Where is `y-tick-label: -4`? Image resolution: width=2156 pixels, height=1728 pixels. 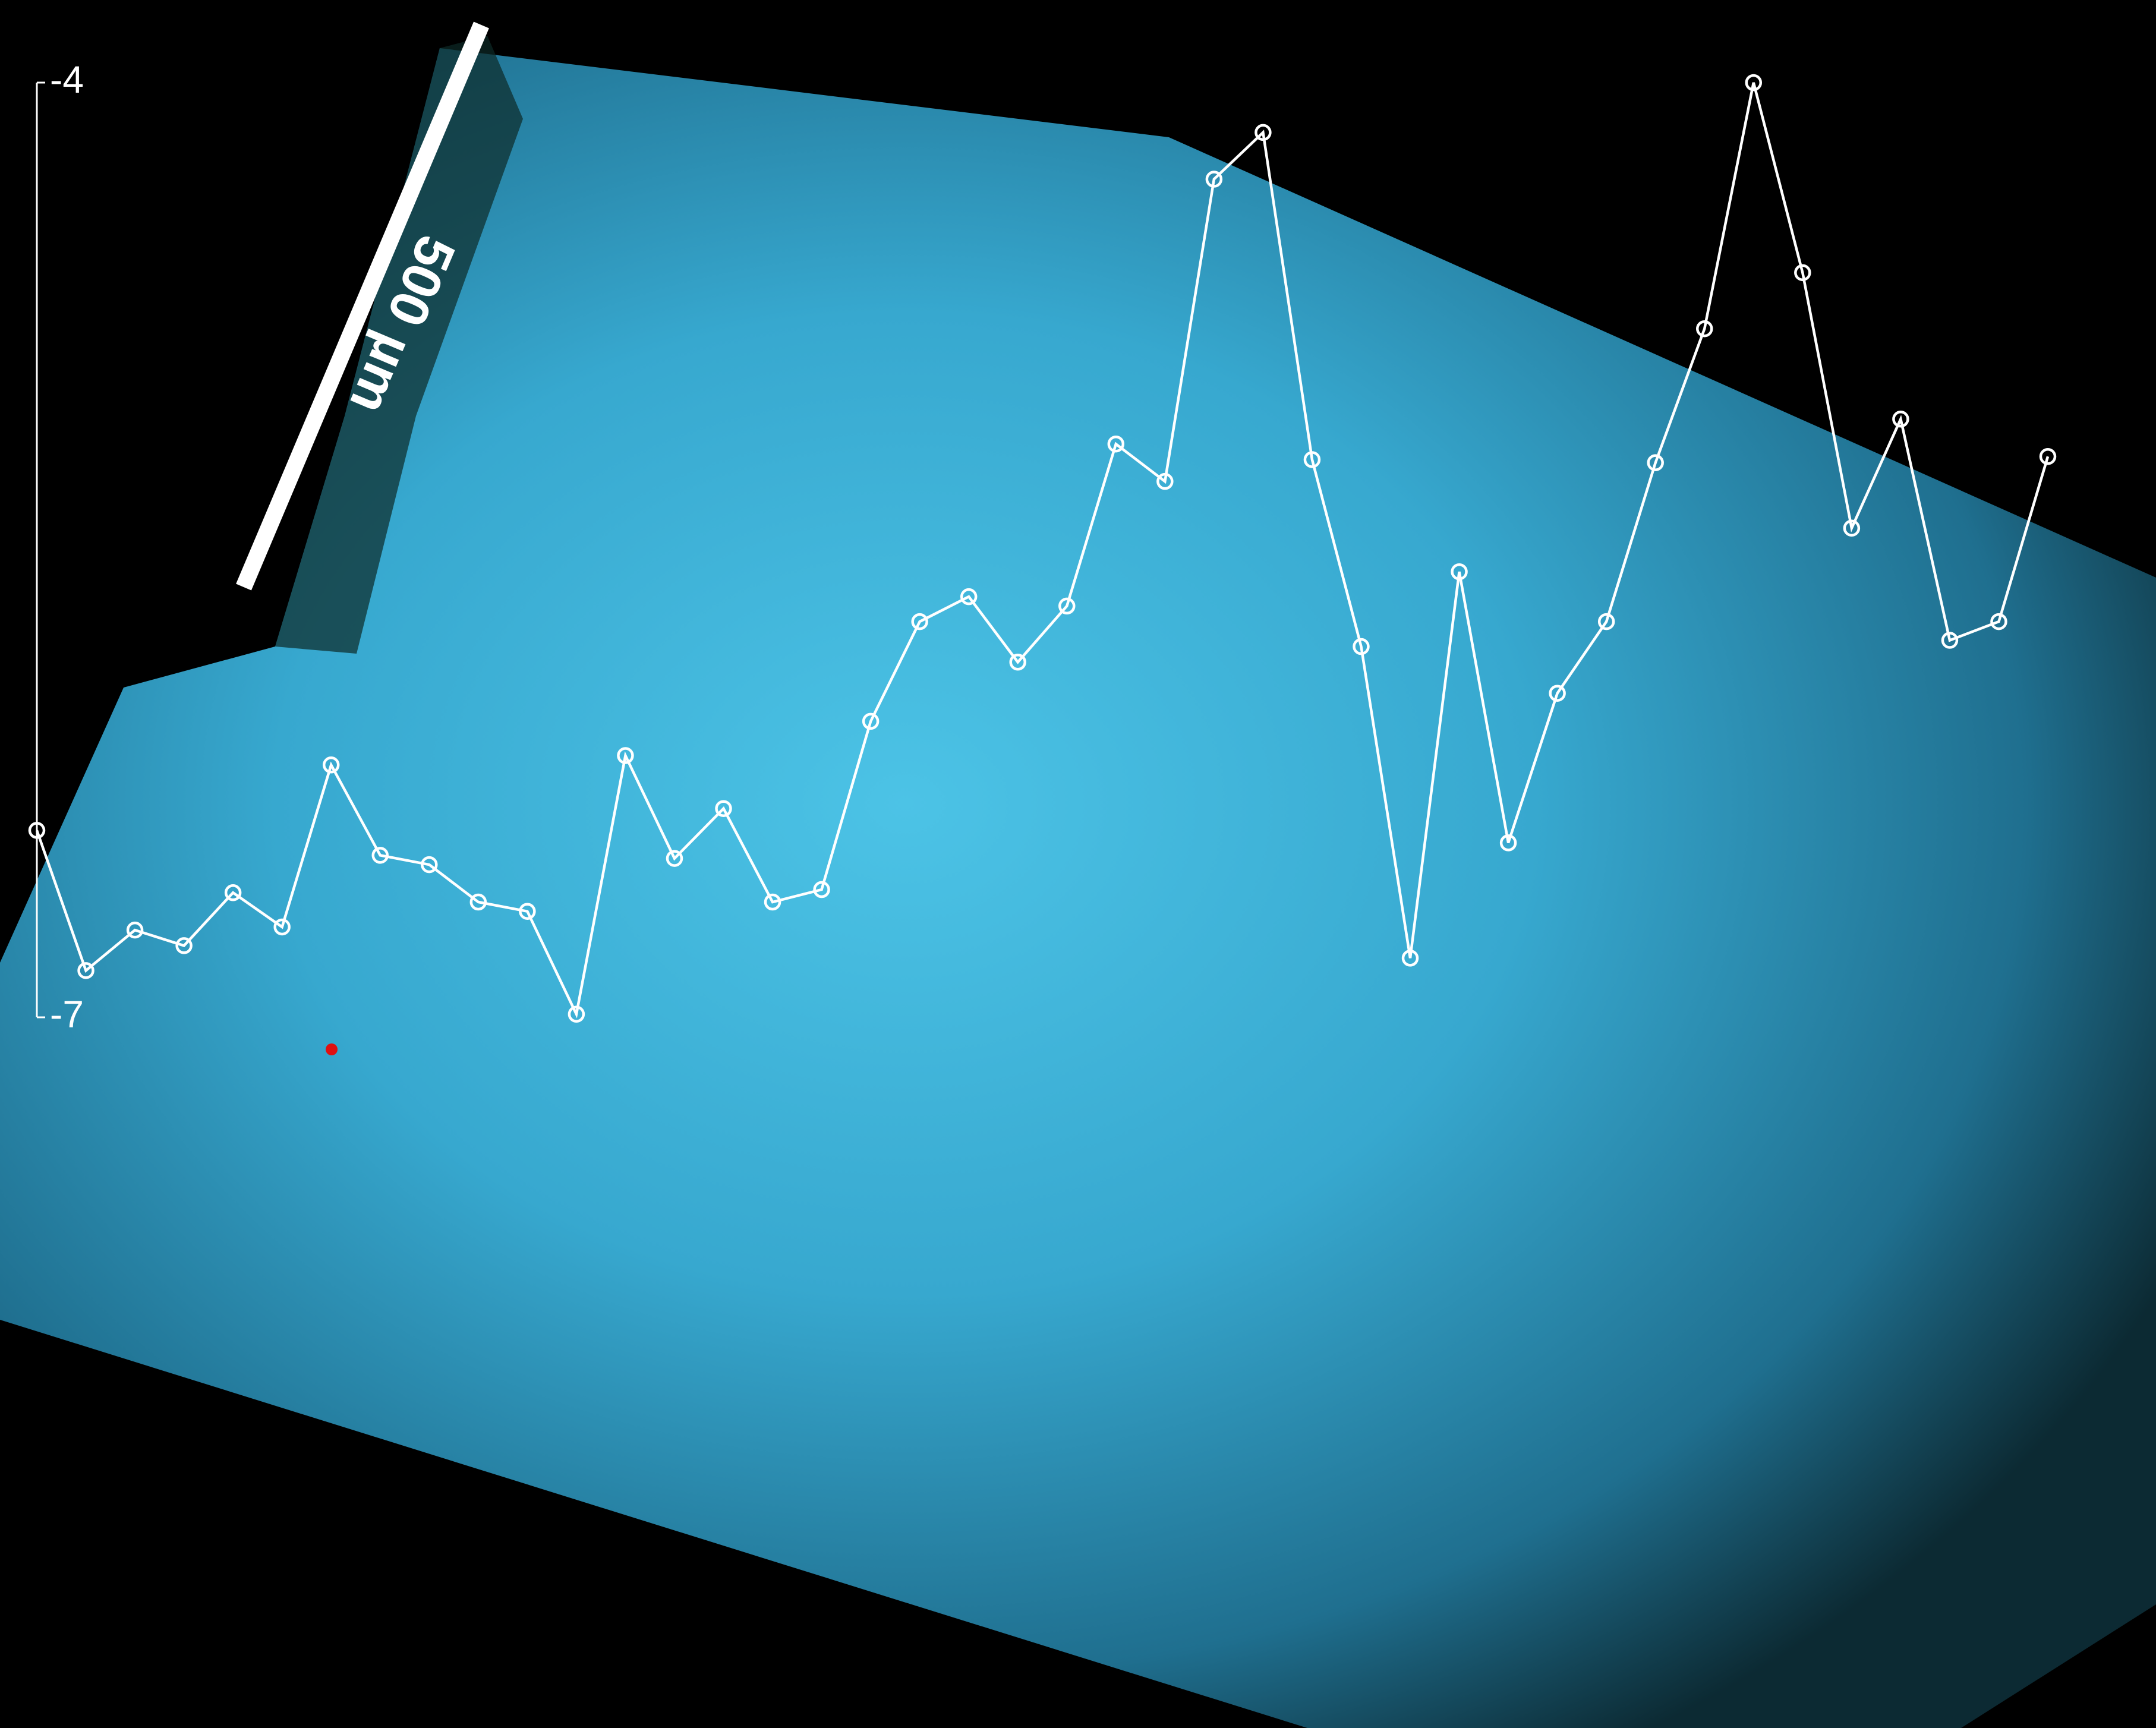 y-tick-label: -4 is located at coordinates (67, 80).